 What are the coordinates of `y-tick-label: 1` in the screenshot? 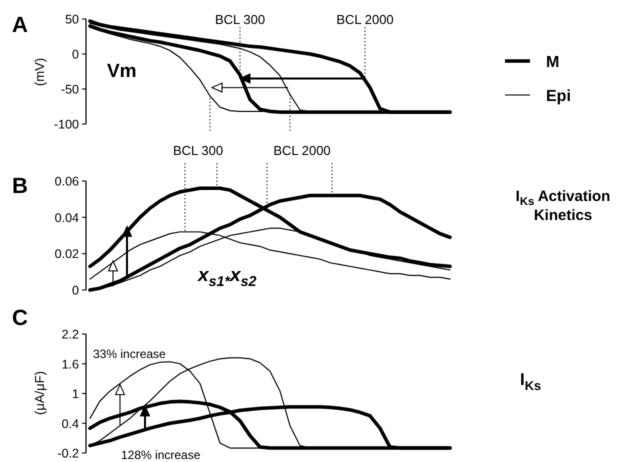 It's located at (76, 394).